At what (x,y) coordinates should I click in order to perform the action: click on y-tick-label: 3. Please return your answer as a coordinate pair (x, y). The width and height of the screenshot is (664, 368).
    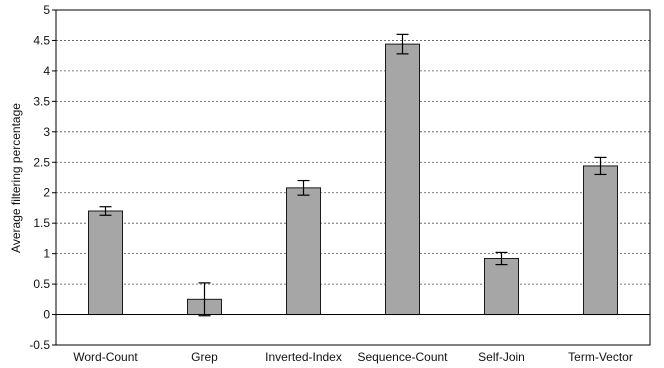
    Looking at the image, I should click on (46, 132).